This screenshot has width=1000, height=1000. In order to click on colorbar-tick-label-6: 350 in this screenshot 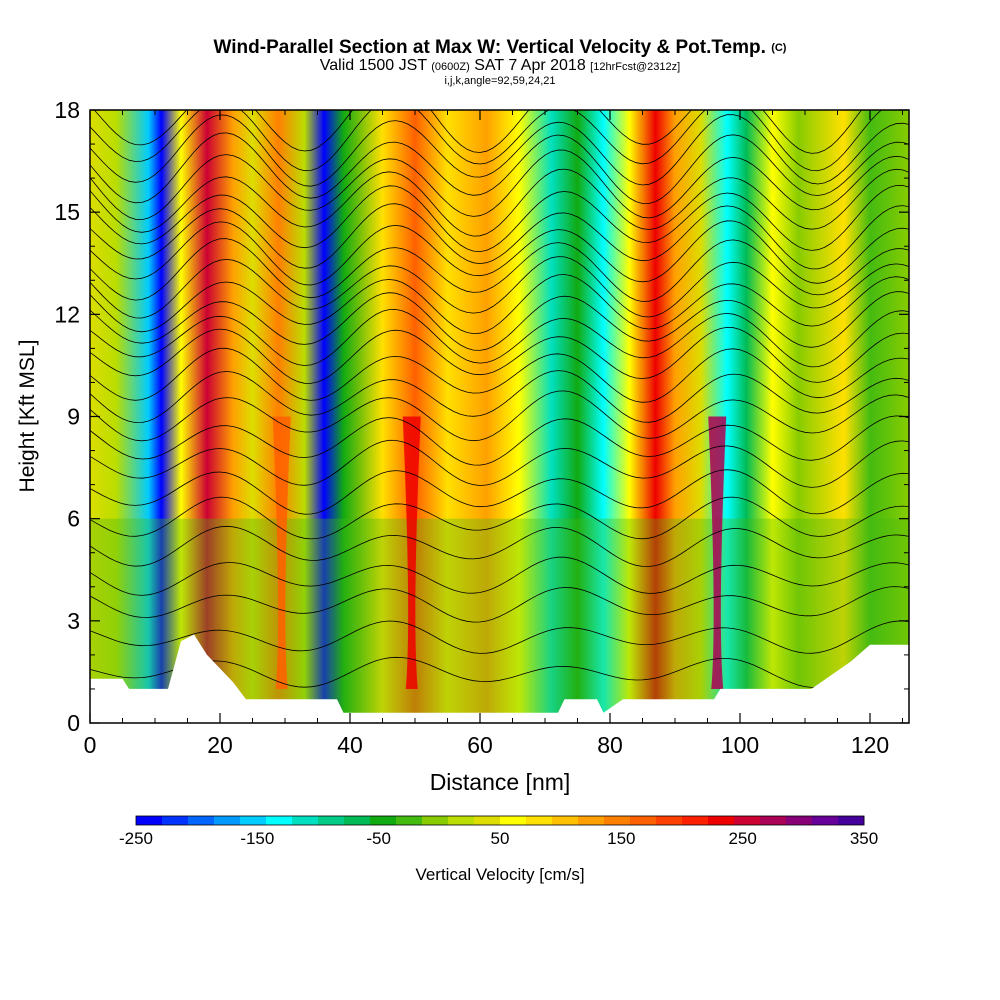, I will do `click(864, 838)`.